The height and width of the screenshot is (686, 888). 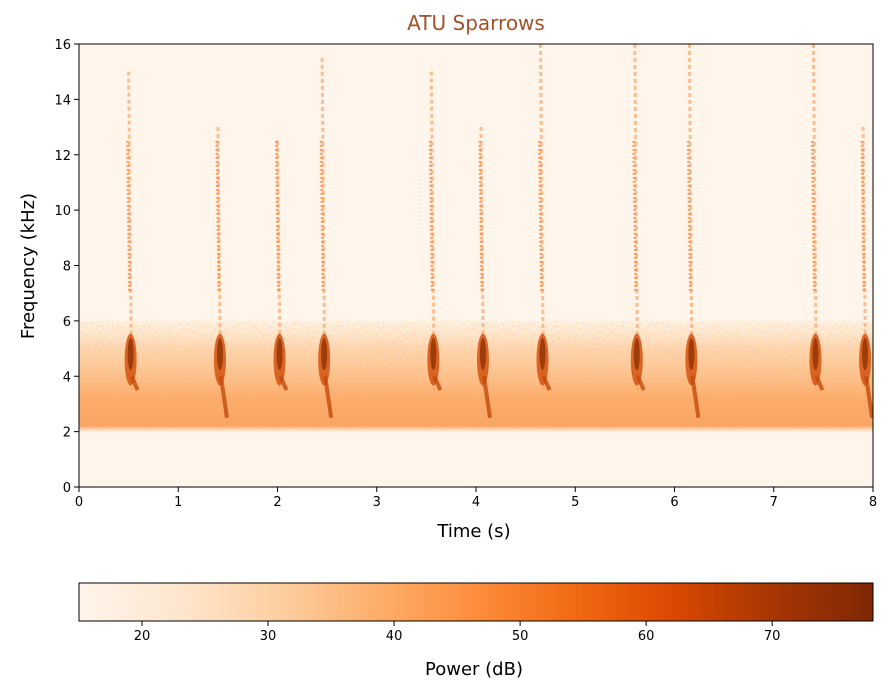 What do you see at coordinates (62, 100) in the screenshot?
I see `y-tick-label: 14` at bounding box center [62, 100].